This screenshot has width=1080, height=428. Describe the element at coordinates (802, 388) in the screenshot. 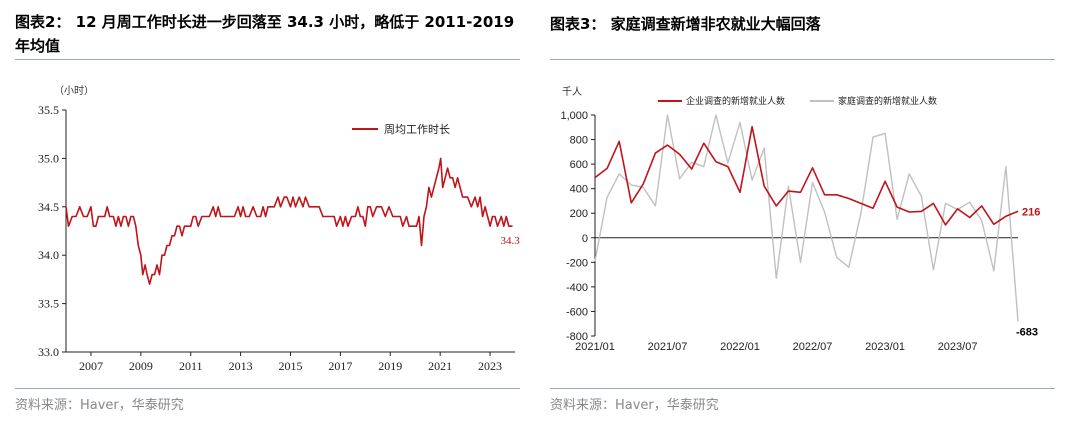

I see `source-rule-right` at that location.